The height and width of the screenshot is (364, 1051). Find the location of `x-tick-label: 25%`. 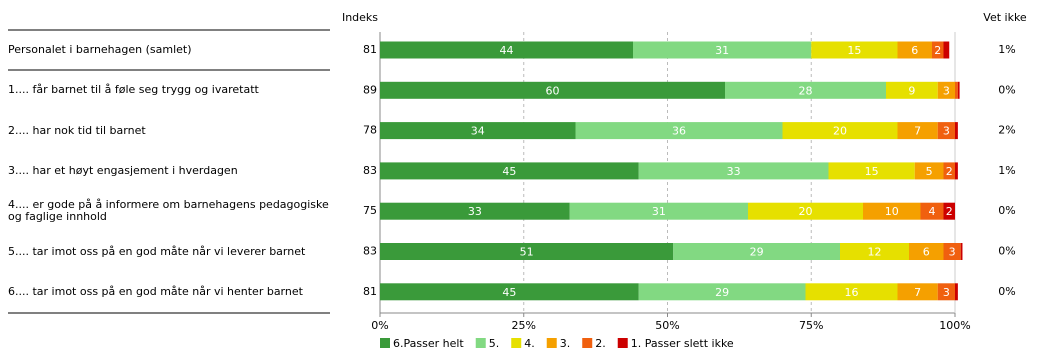

x-tick-label: 25% is located at coordinates (524, 325).